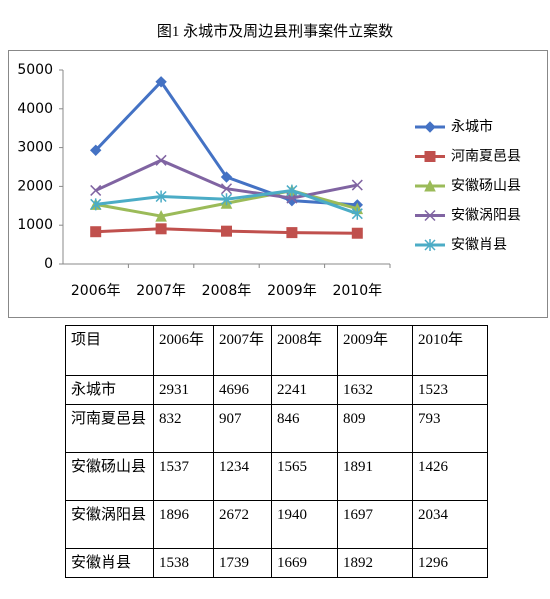 The image size is (550, 599). Describe the element at coordinates (242, 428) in the screenshot. I see `table-cell: 907` at that location.